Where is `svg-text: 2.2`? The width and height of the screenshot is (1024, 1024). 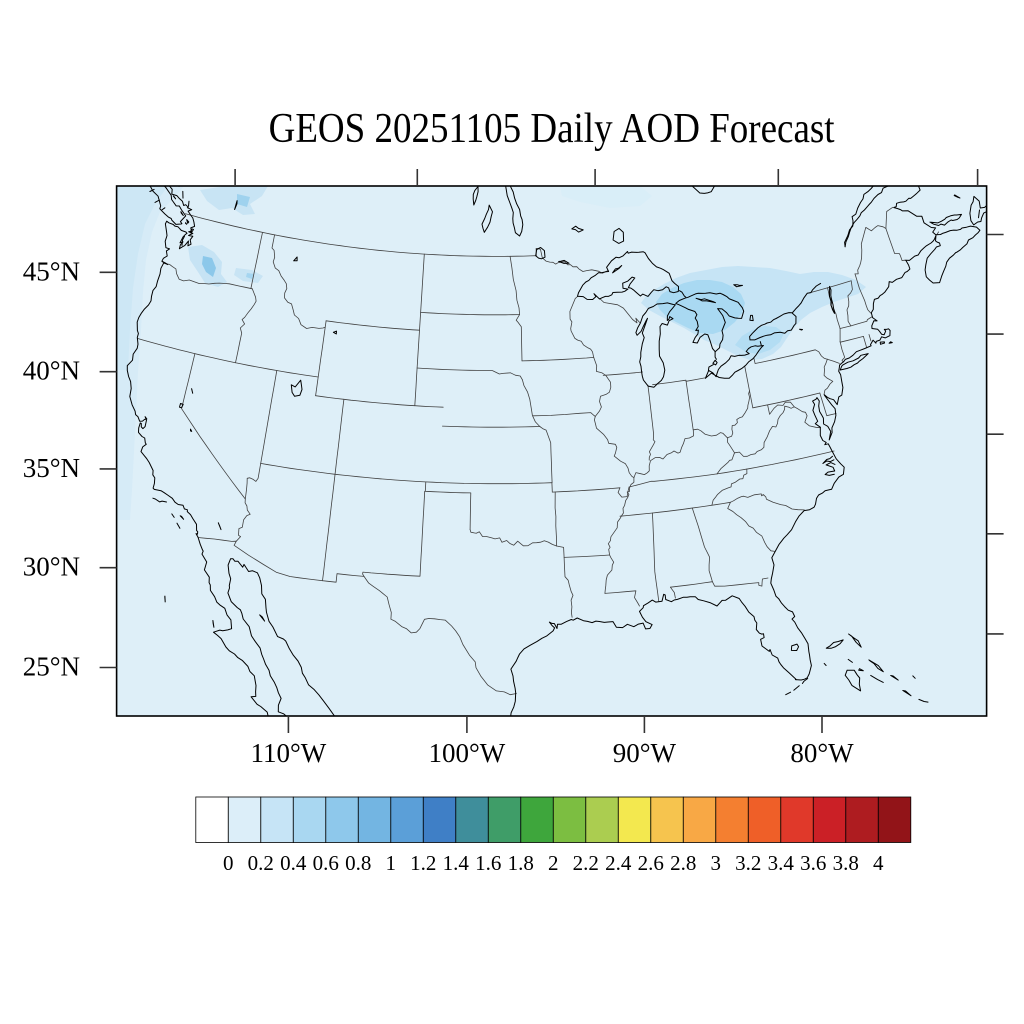 svg-text: 2.2 is located at coordinates (586, 863).